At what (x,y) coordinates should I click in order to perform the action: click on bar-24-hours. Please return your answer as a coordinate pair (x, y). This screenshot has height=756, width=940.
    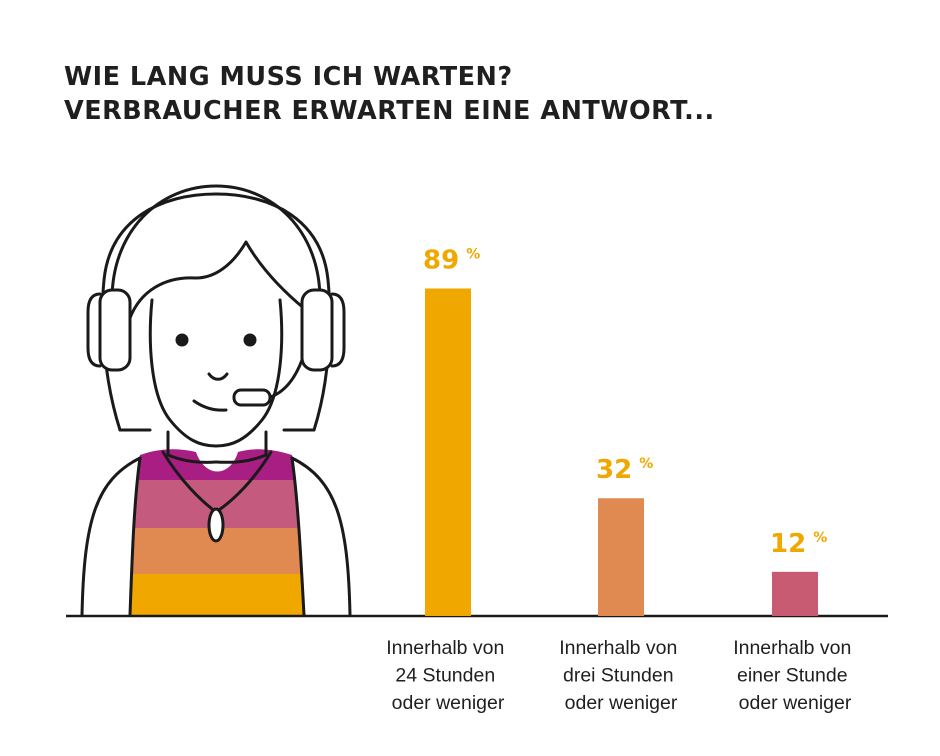
    Looking at the image, I should click on (448, 452).